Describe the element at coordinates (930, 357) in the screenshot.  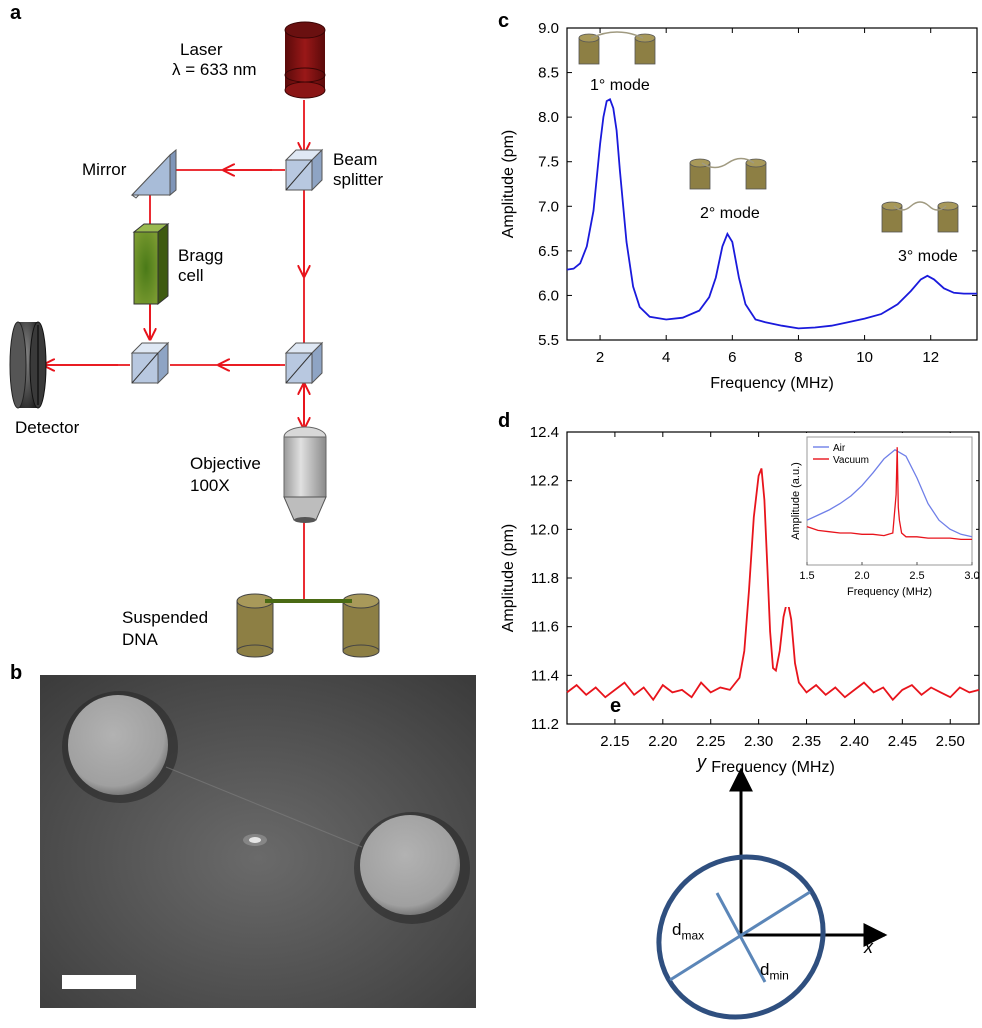
I see `x-tick-label: 12` at that location.